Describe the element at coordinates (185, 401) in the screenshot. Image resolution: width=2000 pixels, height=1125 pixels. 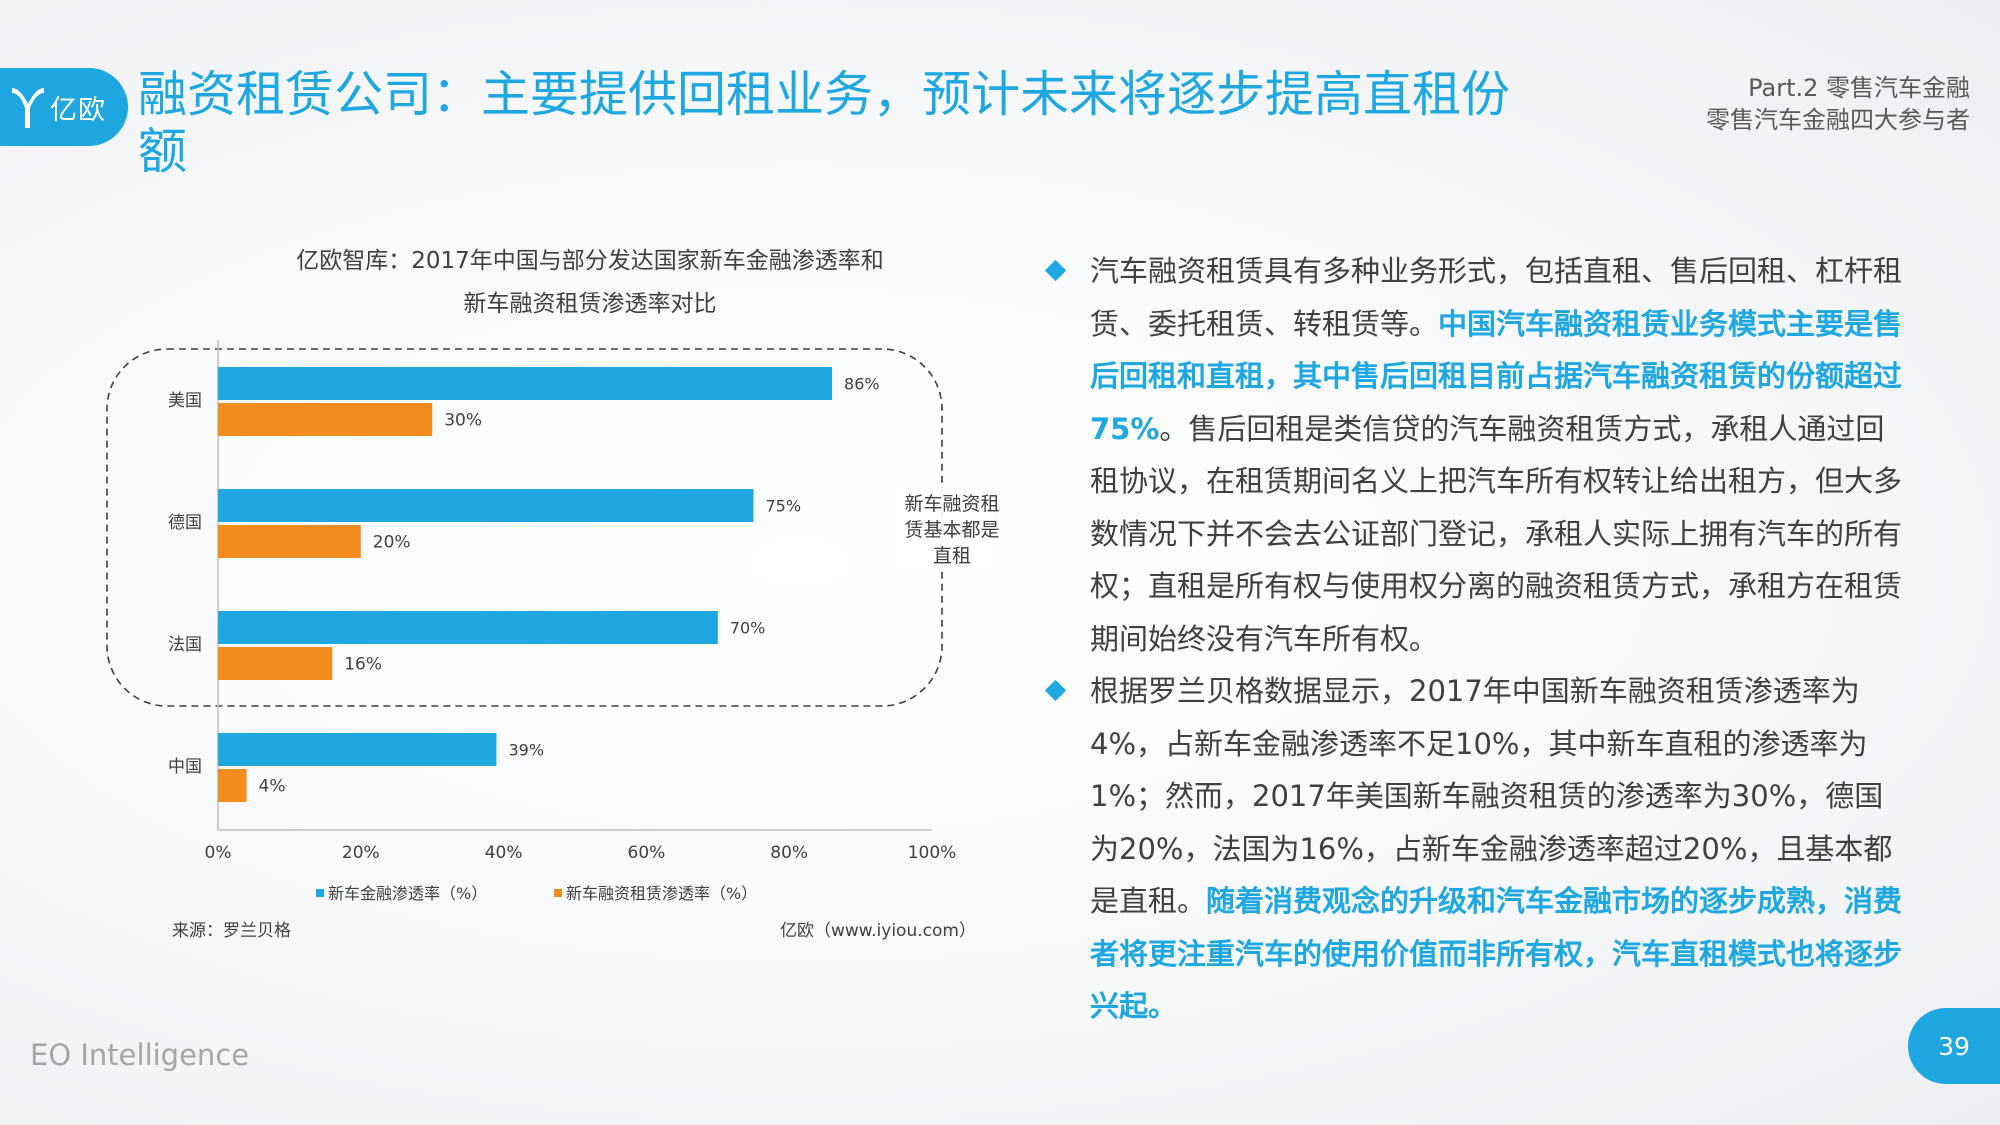
I see `category-label: 美国` at that location.